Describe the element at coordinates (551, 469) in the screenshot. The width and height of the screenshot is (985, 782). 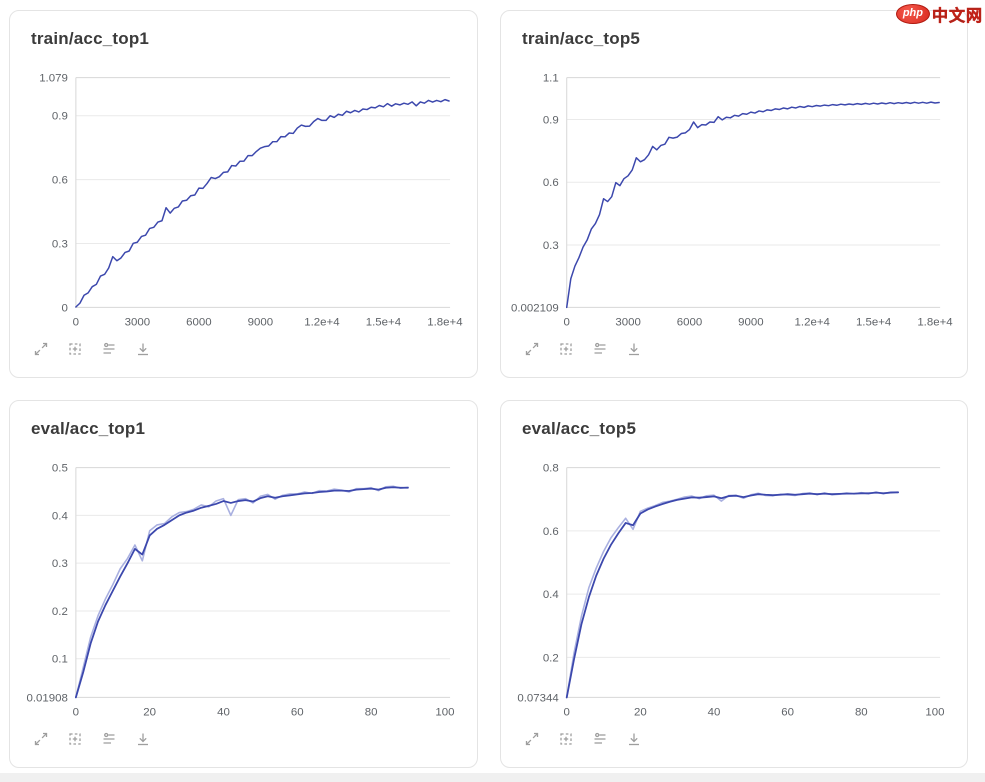
I see `y-tick-label: 0.8` at that location.